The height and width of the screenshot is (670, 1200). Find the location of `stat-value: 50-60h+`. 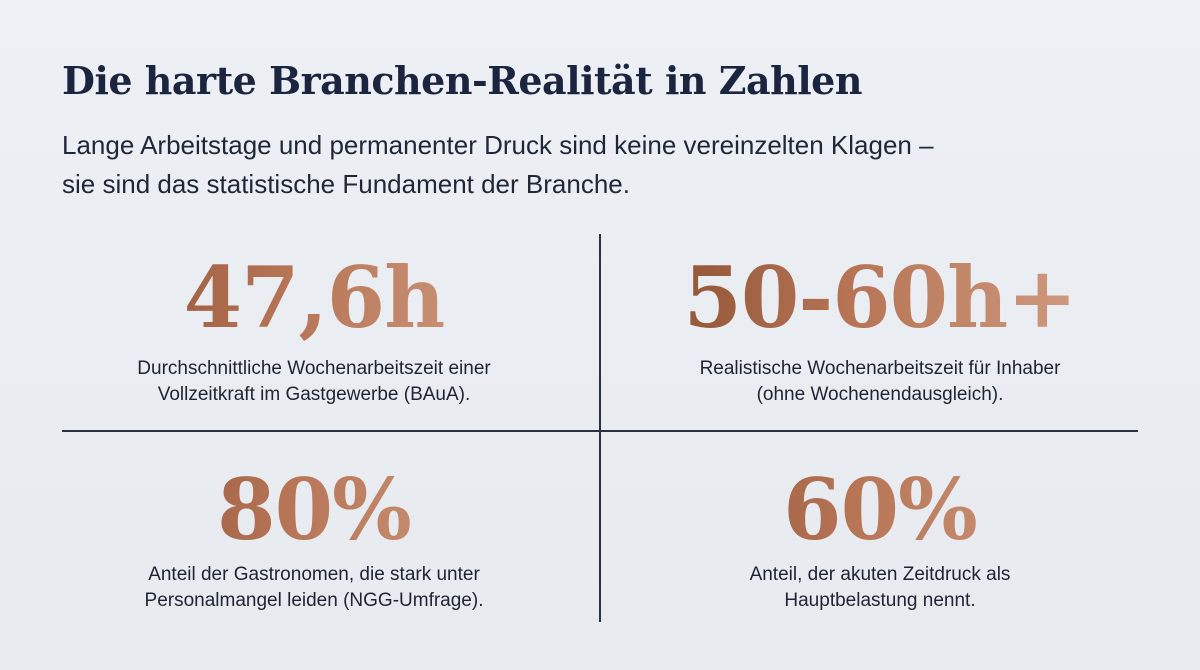

stat-value: 50-60h+ is located at coordinates (880, 298).